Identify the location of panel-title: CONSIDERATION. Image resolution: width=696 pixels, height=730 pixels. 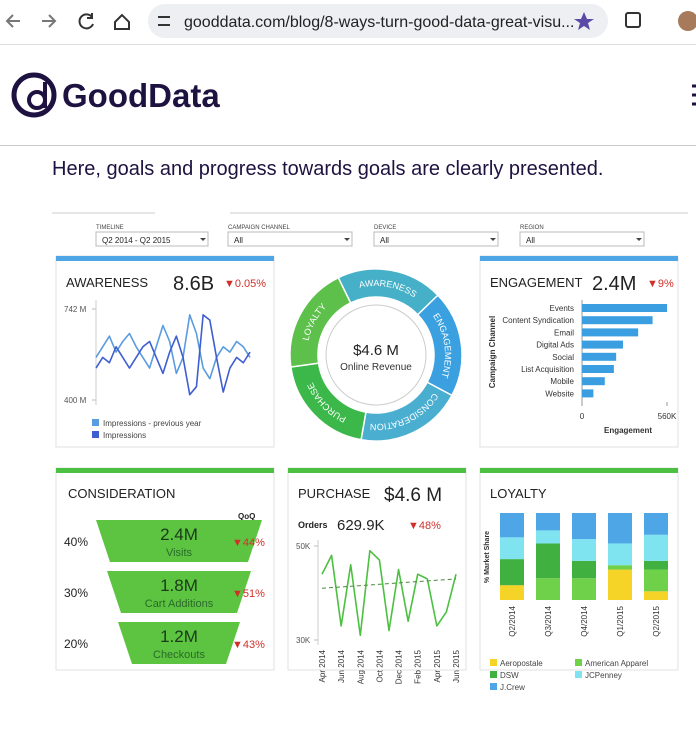
(121, 493).